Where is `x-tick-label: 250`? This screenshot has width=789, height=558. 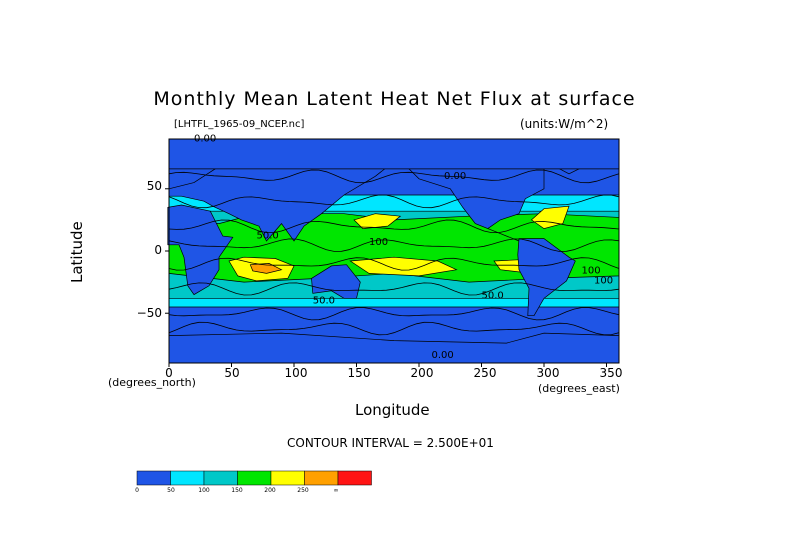
x-tick-label: 250 is located at coordinates (485, 373).